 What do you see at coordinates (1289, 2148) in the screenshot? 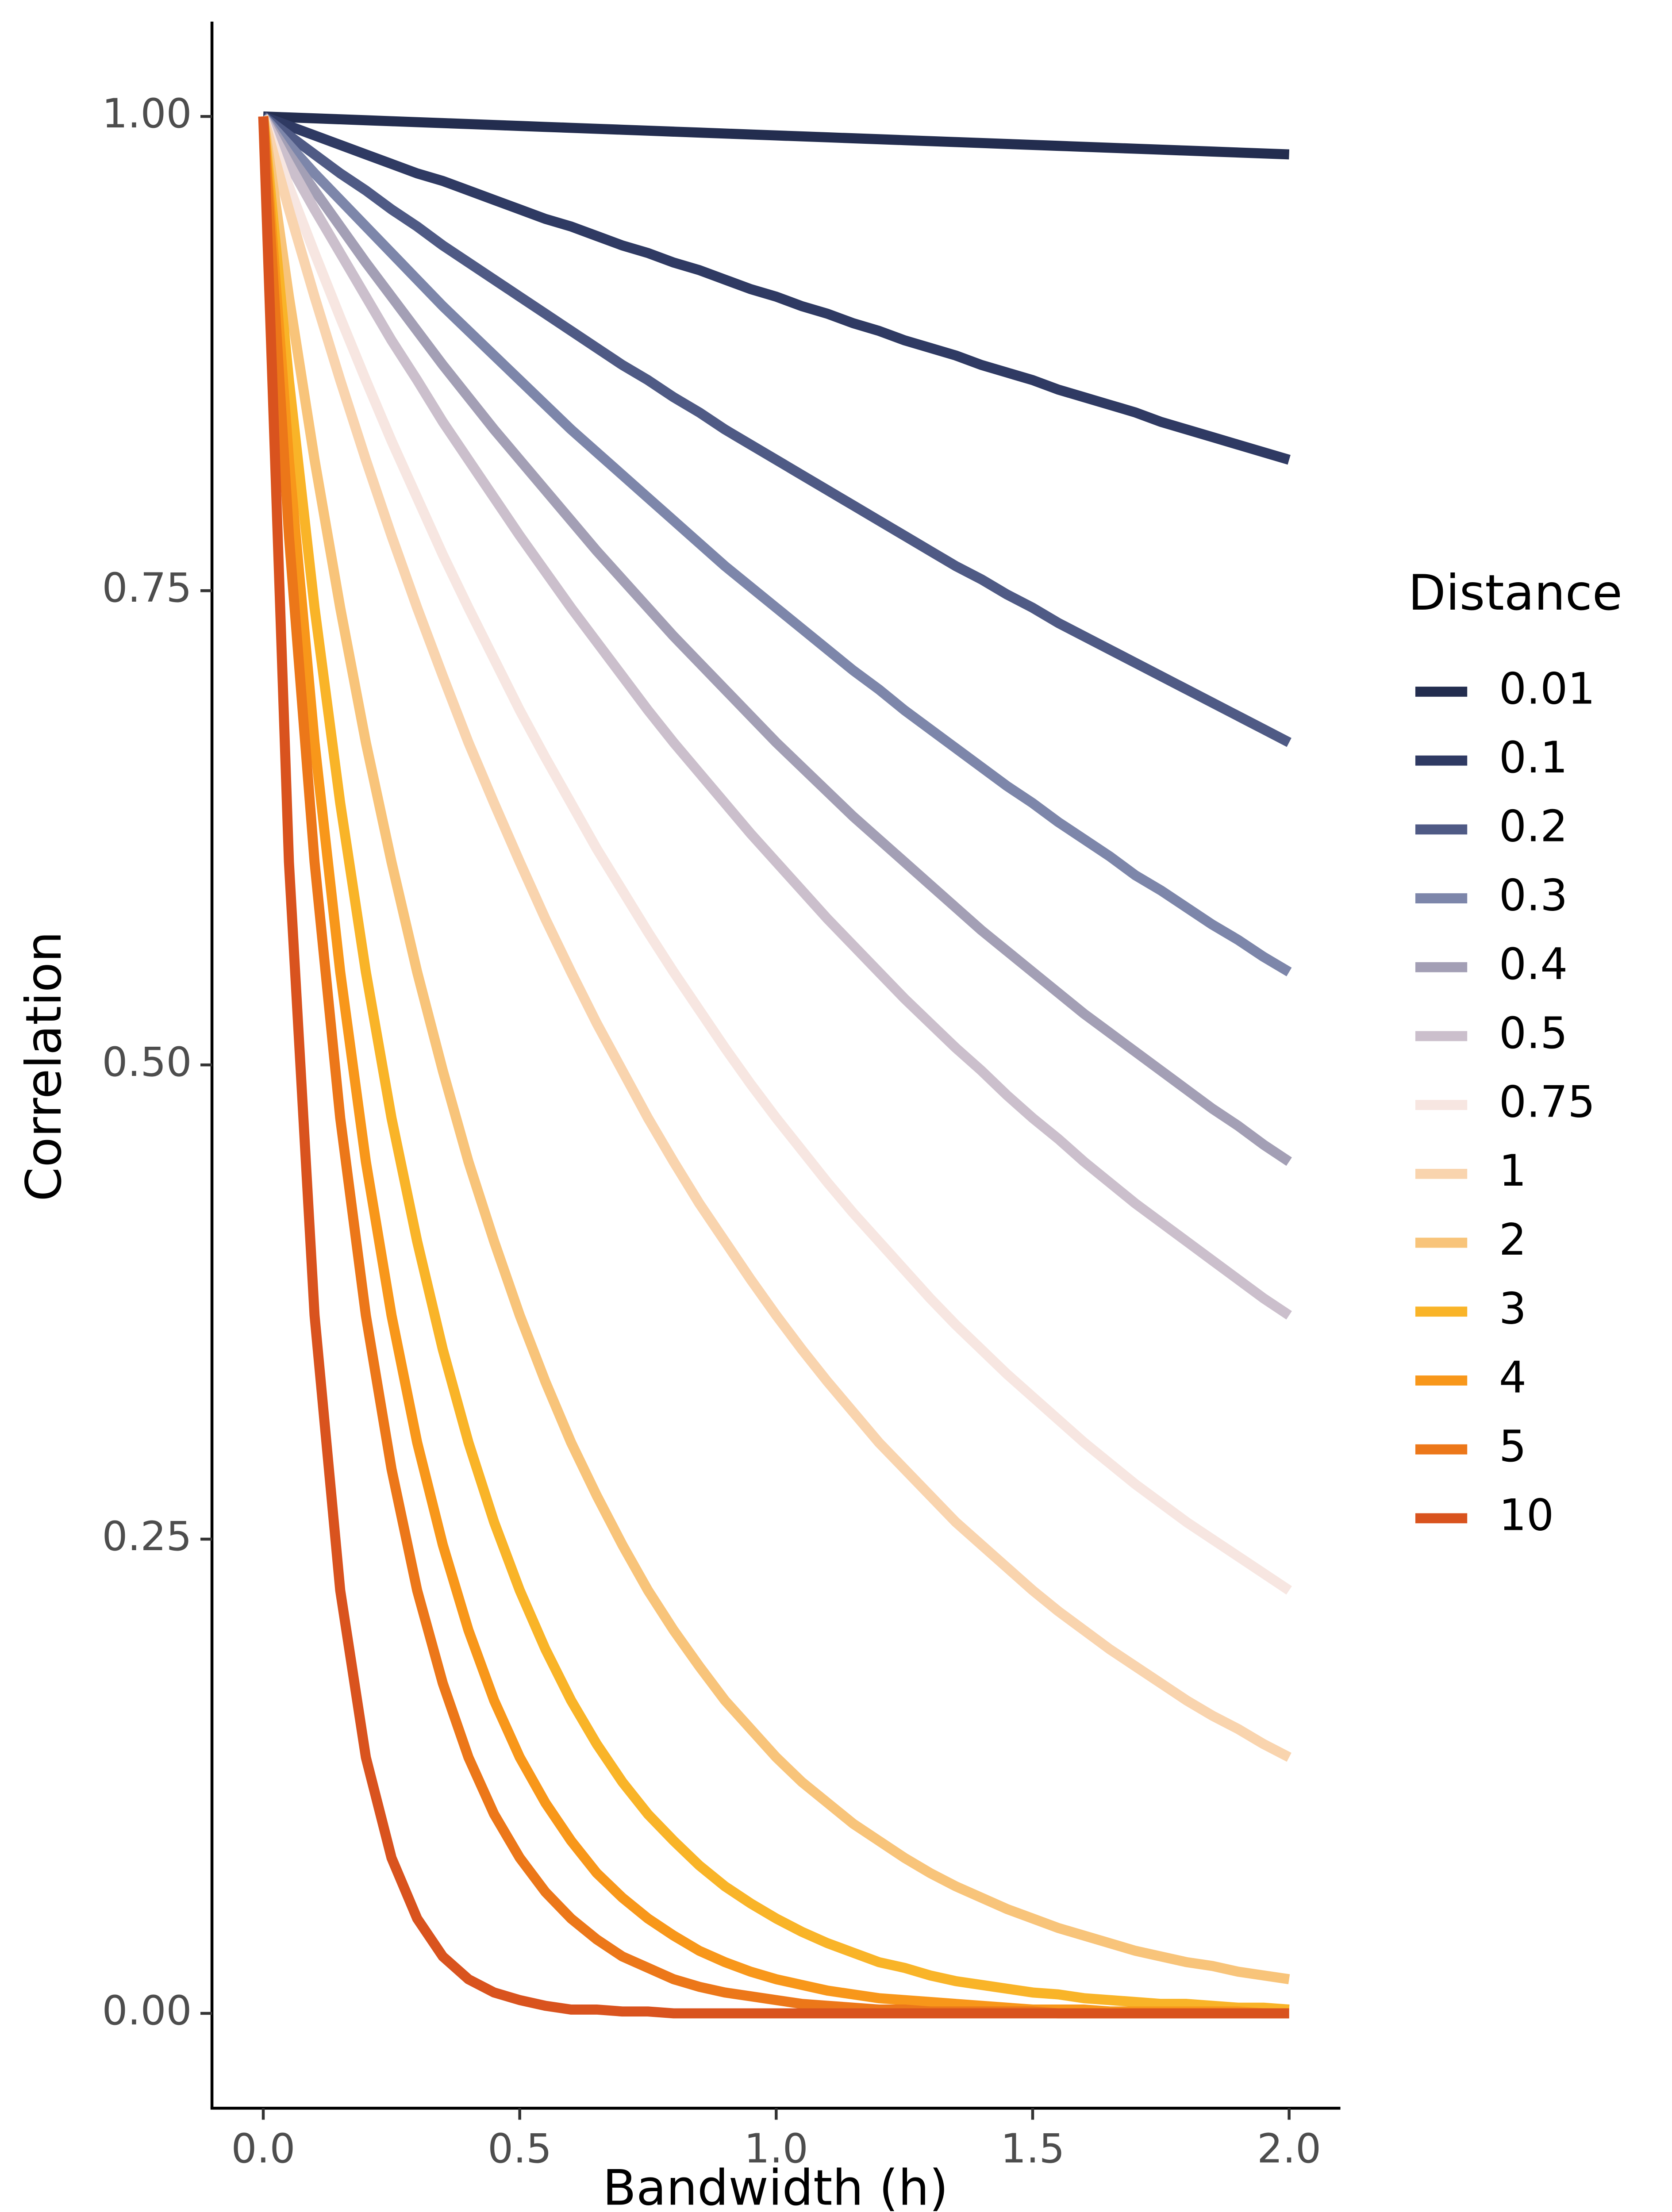
I see `x-tick-label: 2.0` at bounding box center [1289, 2148].